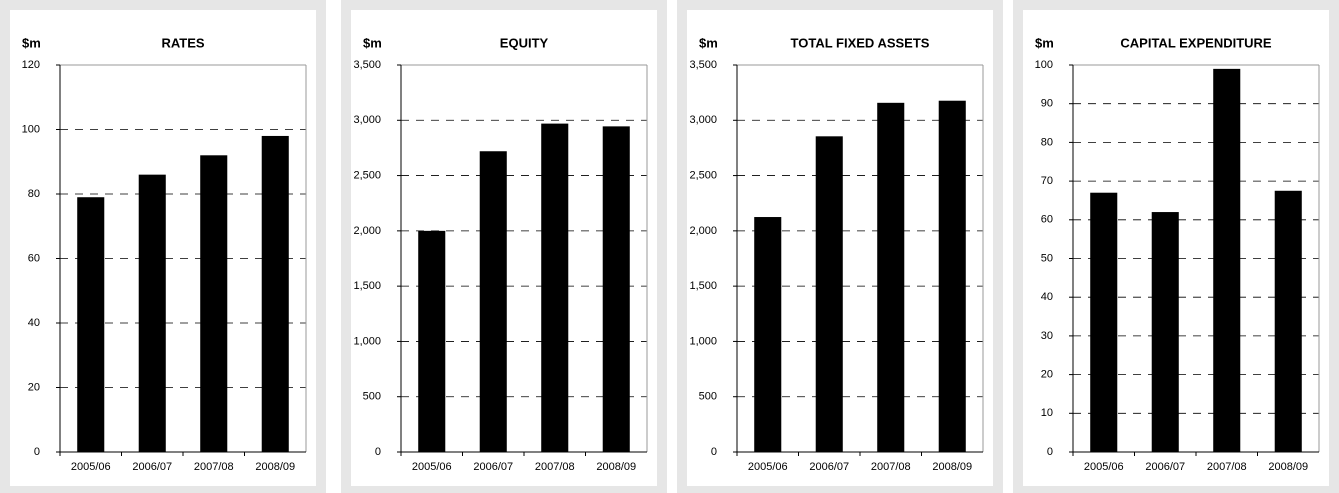 The image size is (1339, 493). I want to click on chart-title: CAPITAL EXPENDITURE, so click(1196, 42).